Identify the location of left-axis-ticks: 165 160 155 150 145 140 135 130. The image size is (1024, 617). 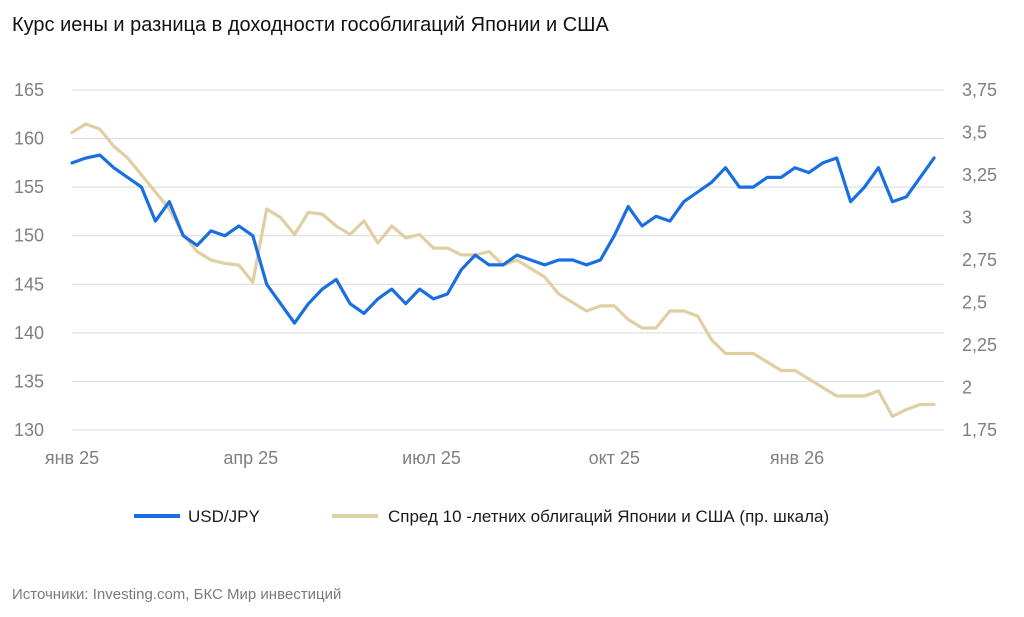
(29, 260).